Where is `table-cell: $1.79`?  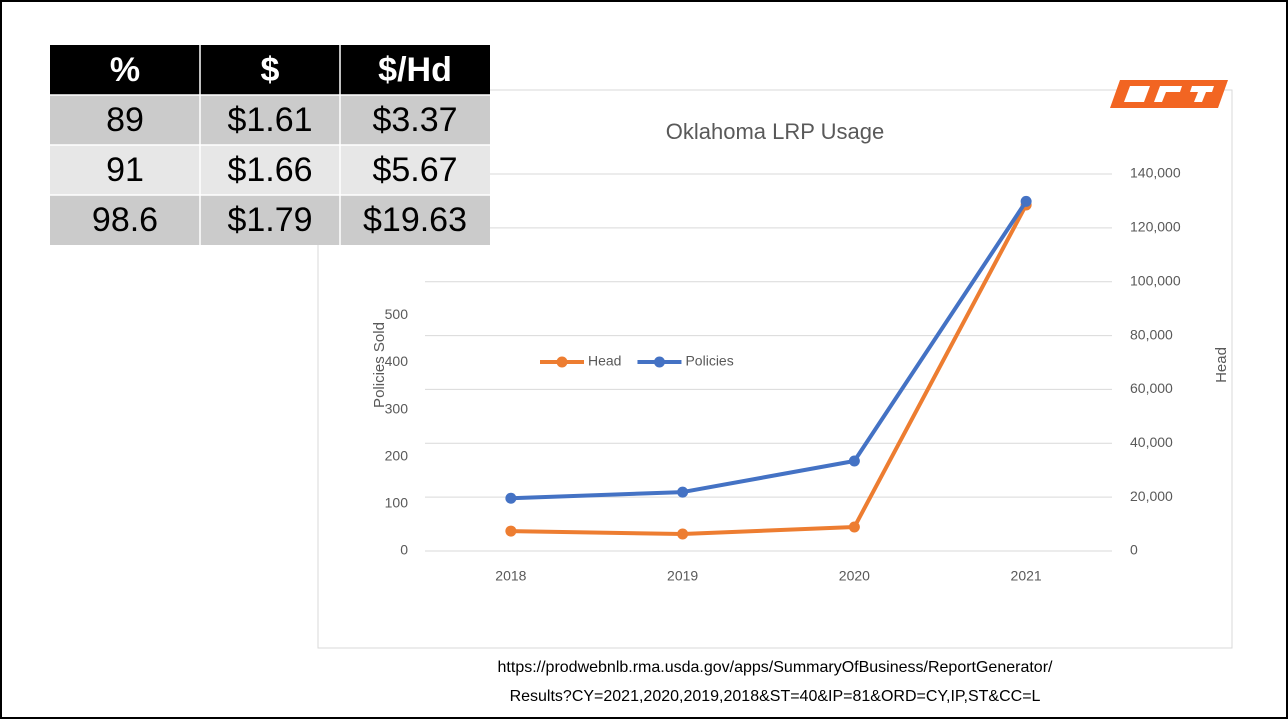 table-cell: $1.79 is located at coordinates (269, 220).